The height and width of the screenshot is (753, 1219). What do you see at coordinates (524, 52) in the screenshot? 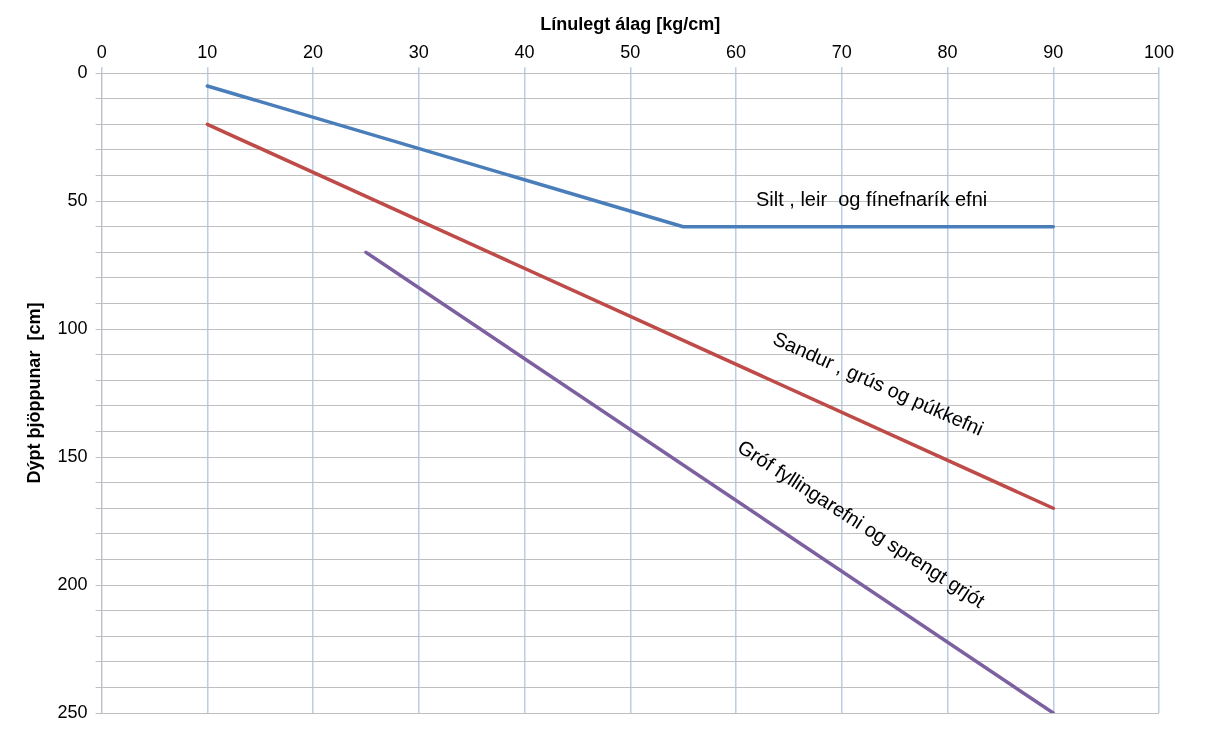
I see `x-tick-label: 40` at bounding box center [524, 52].